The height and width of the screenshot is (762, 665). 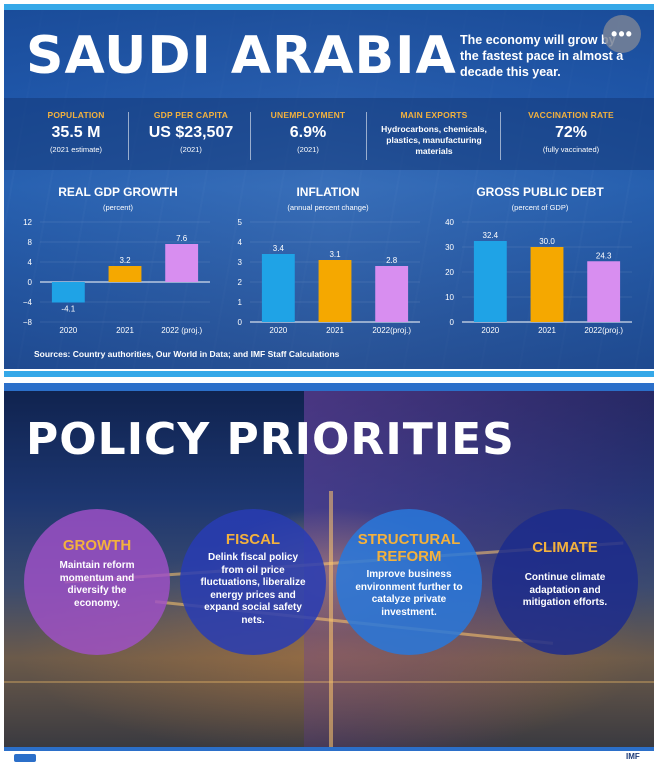 I want to click on gdp-growth-plot: 12 8 4 0 −4 −8 -4.1 2020 3.2 2021 7.6 2022 (proj.), so click(x=116, y=276).